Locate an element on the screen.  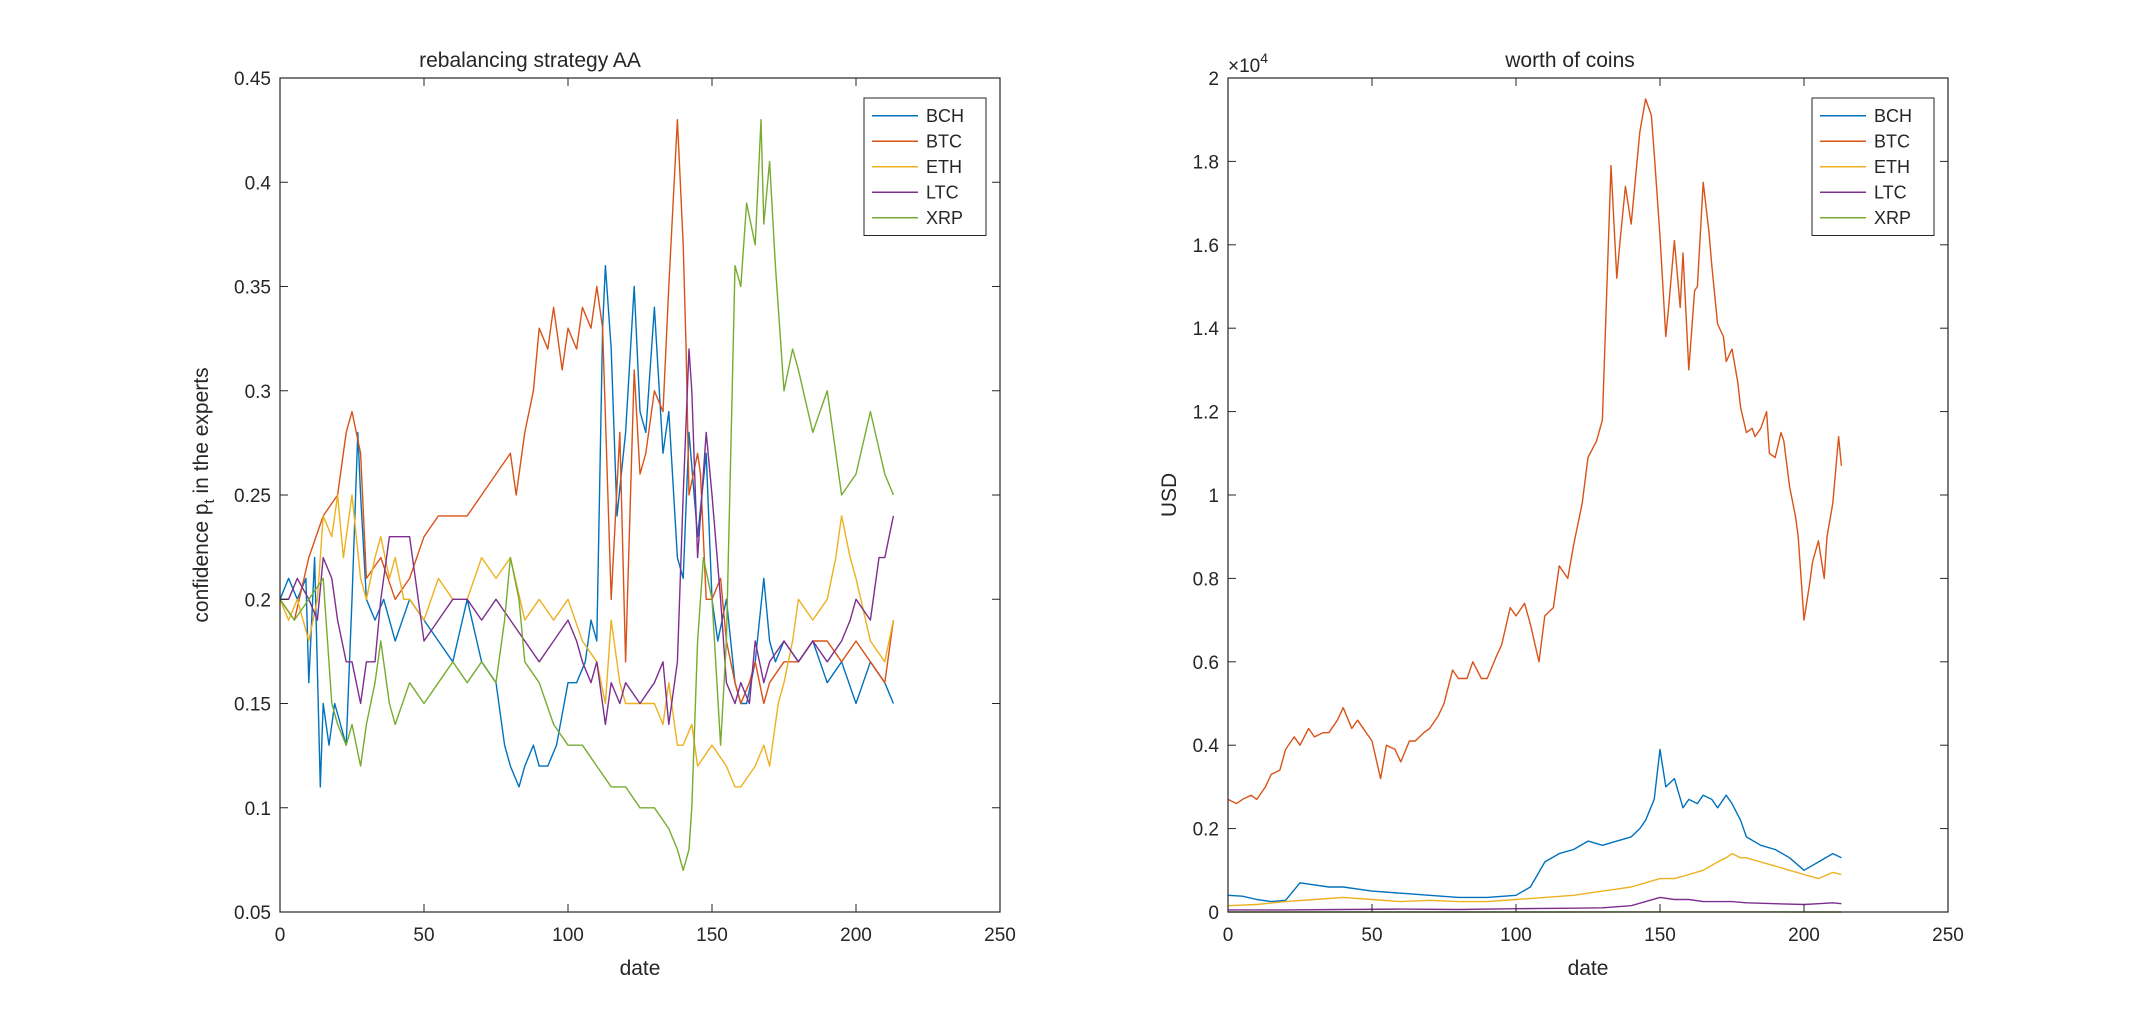
y-tick-label: 0.15 is located at coordinates (252, 705).